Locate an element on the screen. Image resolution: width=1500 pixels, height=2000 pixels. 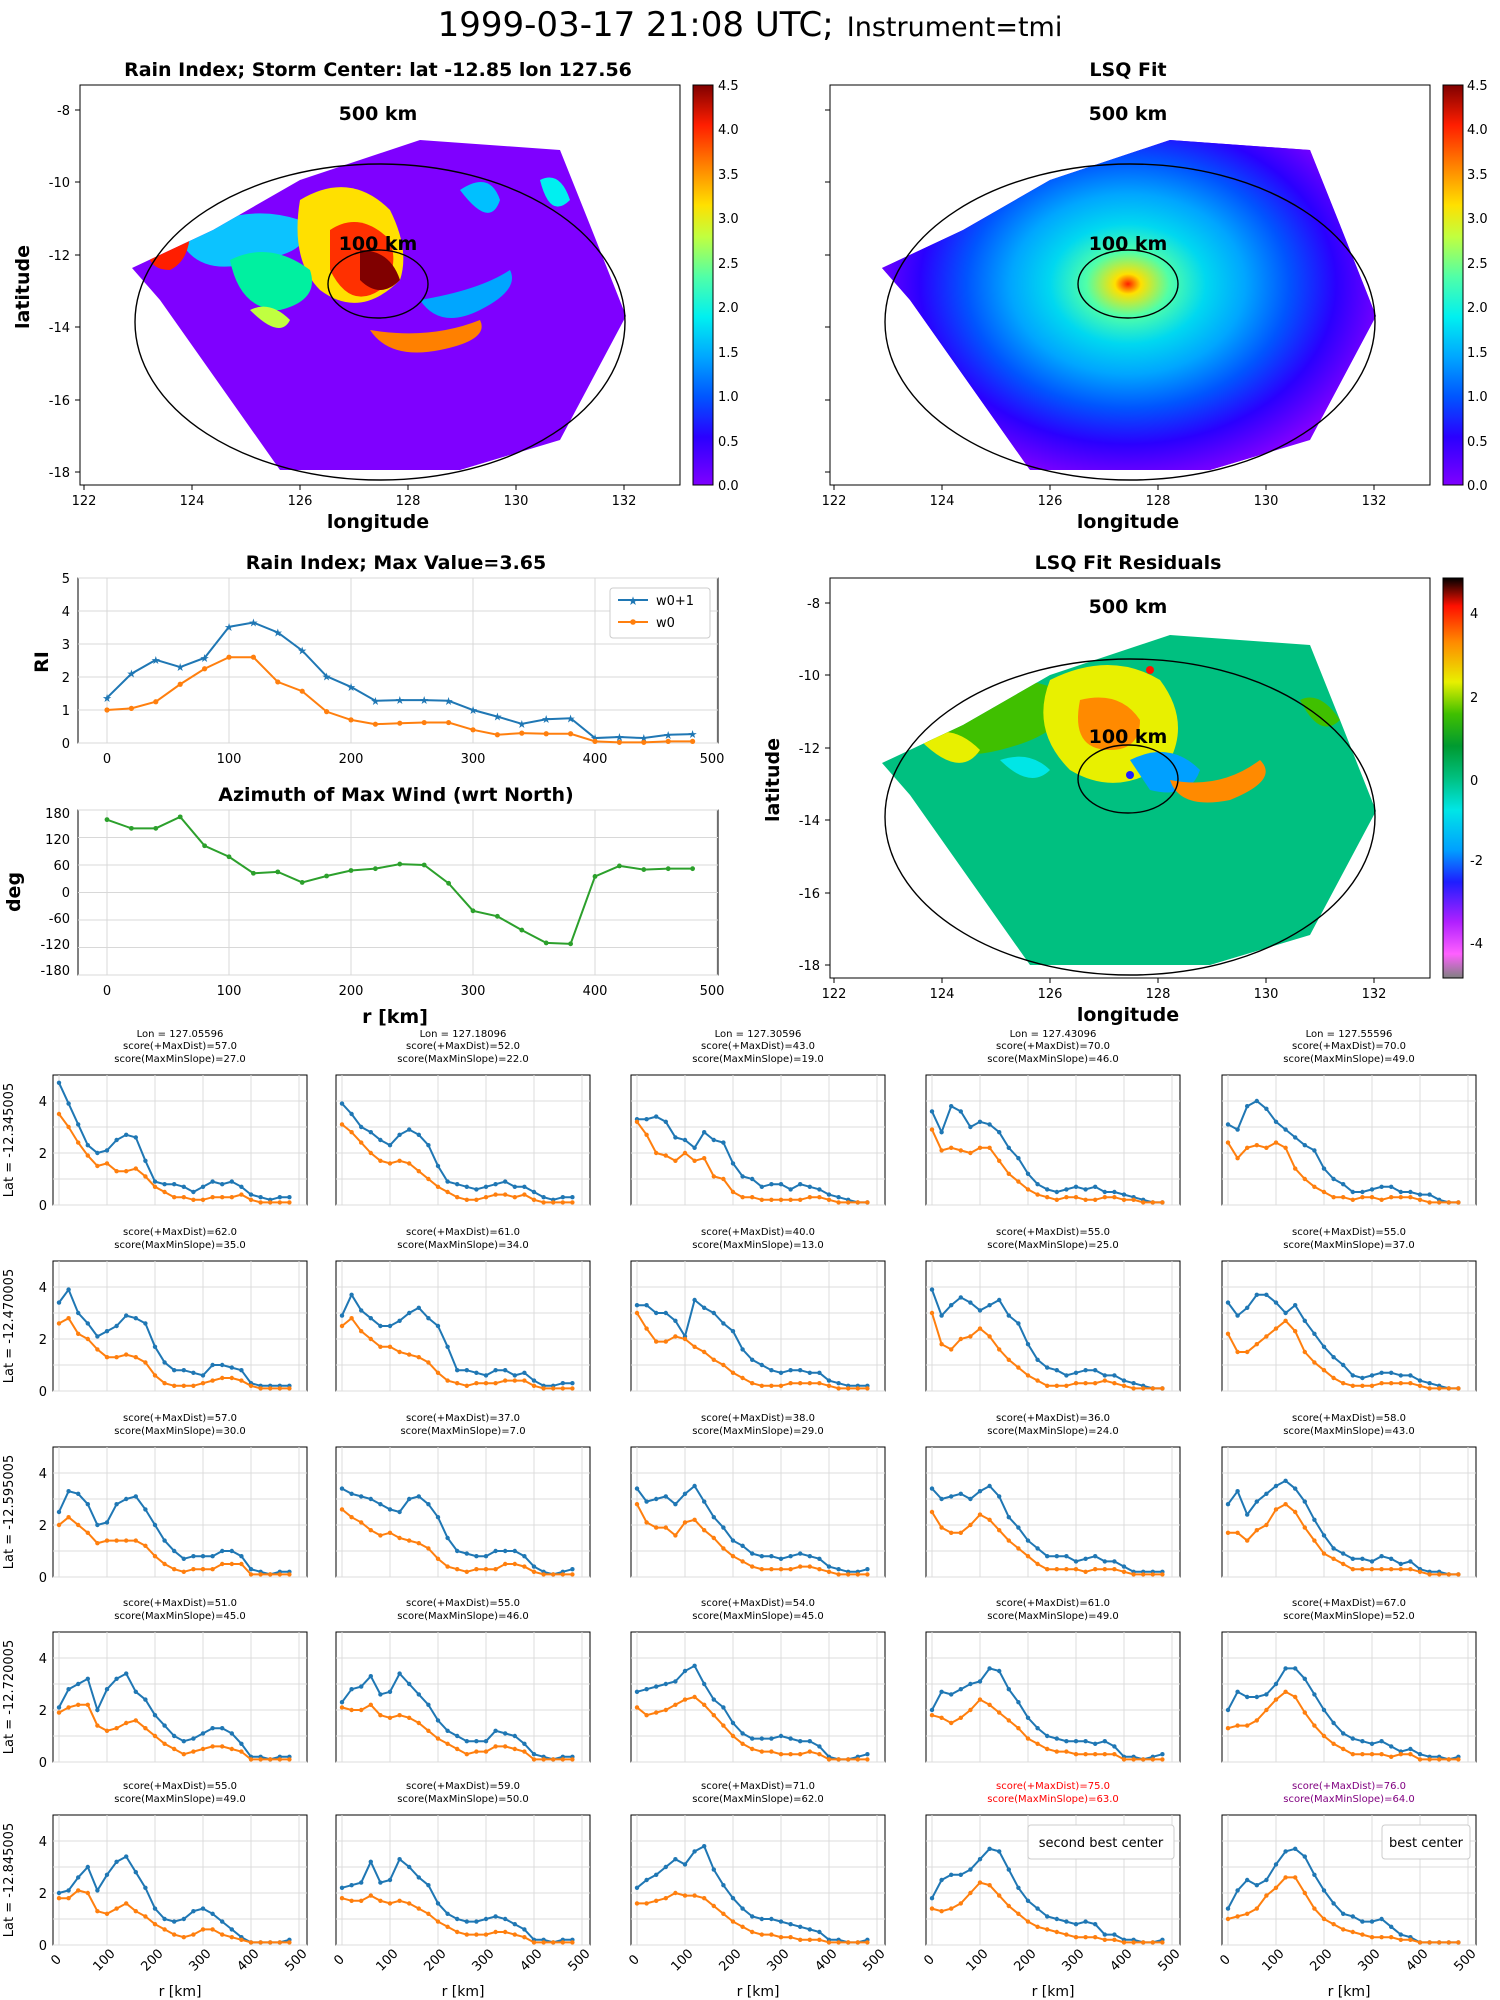
subplot-score-maxdist: score(+MaxDist)=59.0 is located at coordinates (463, 1786).